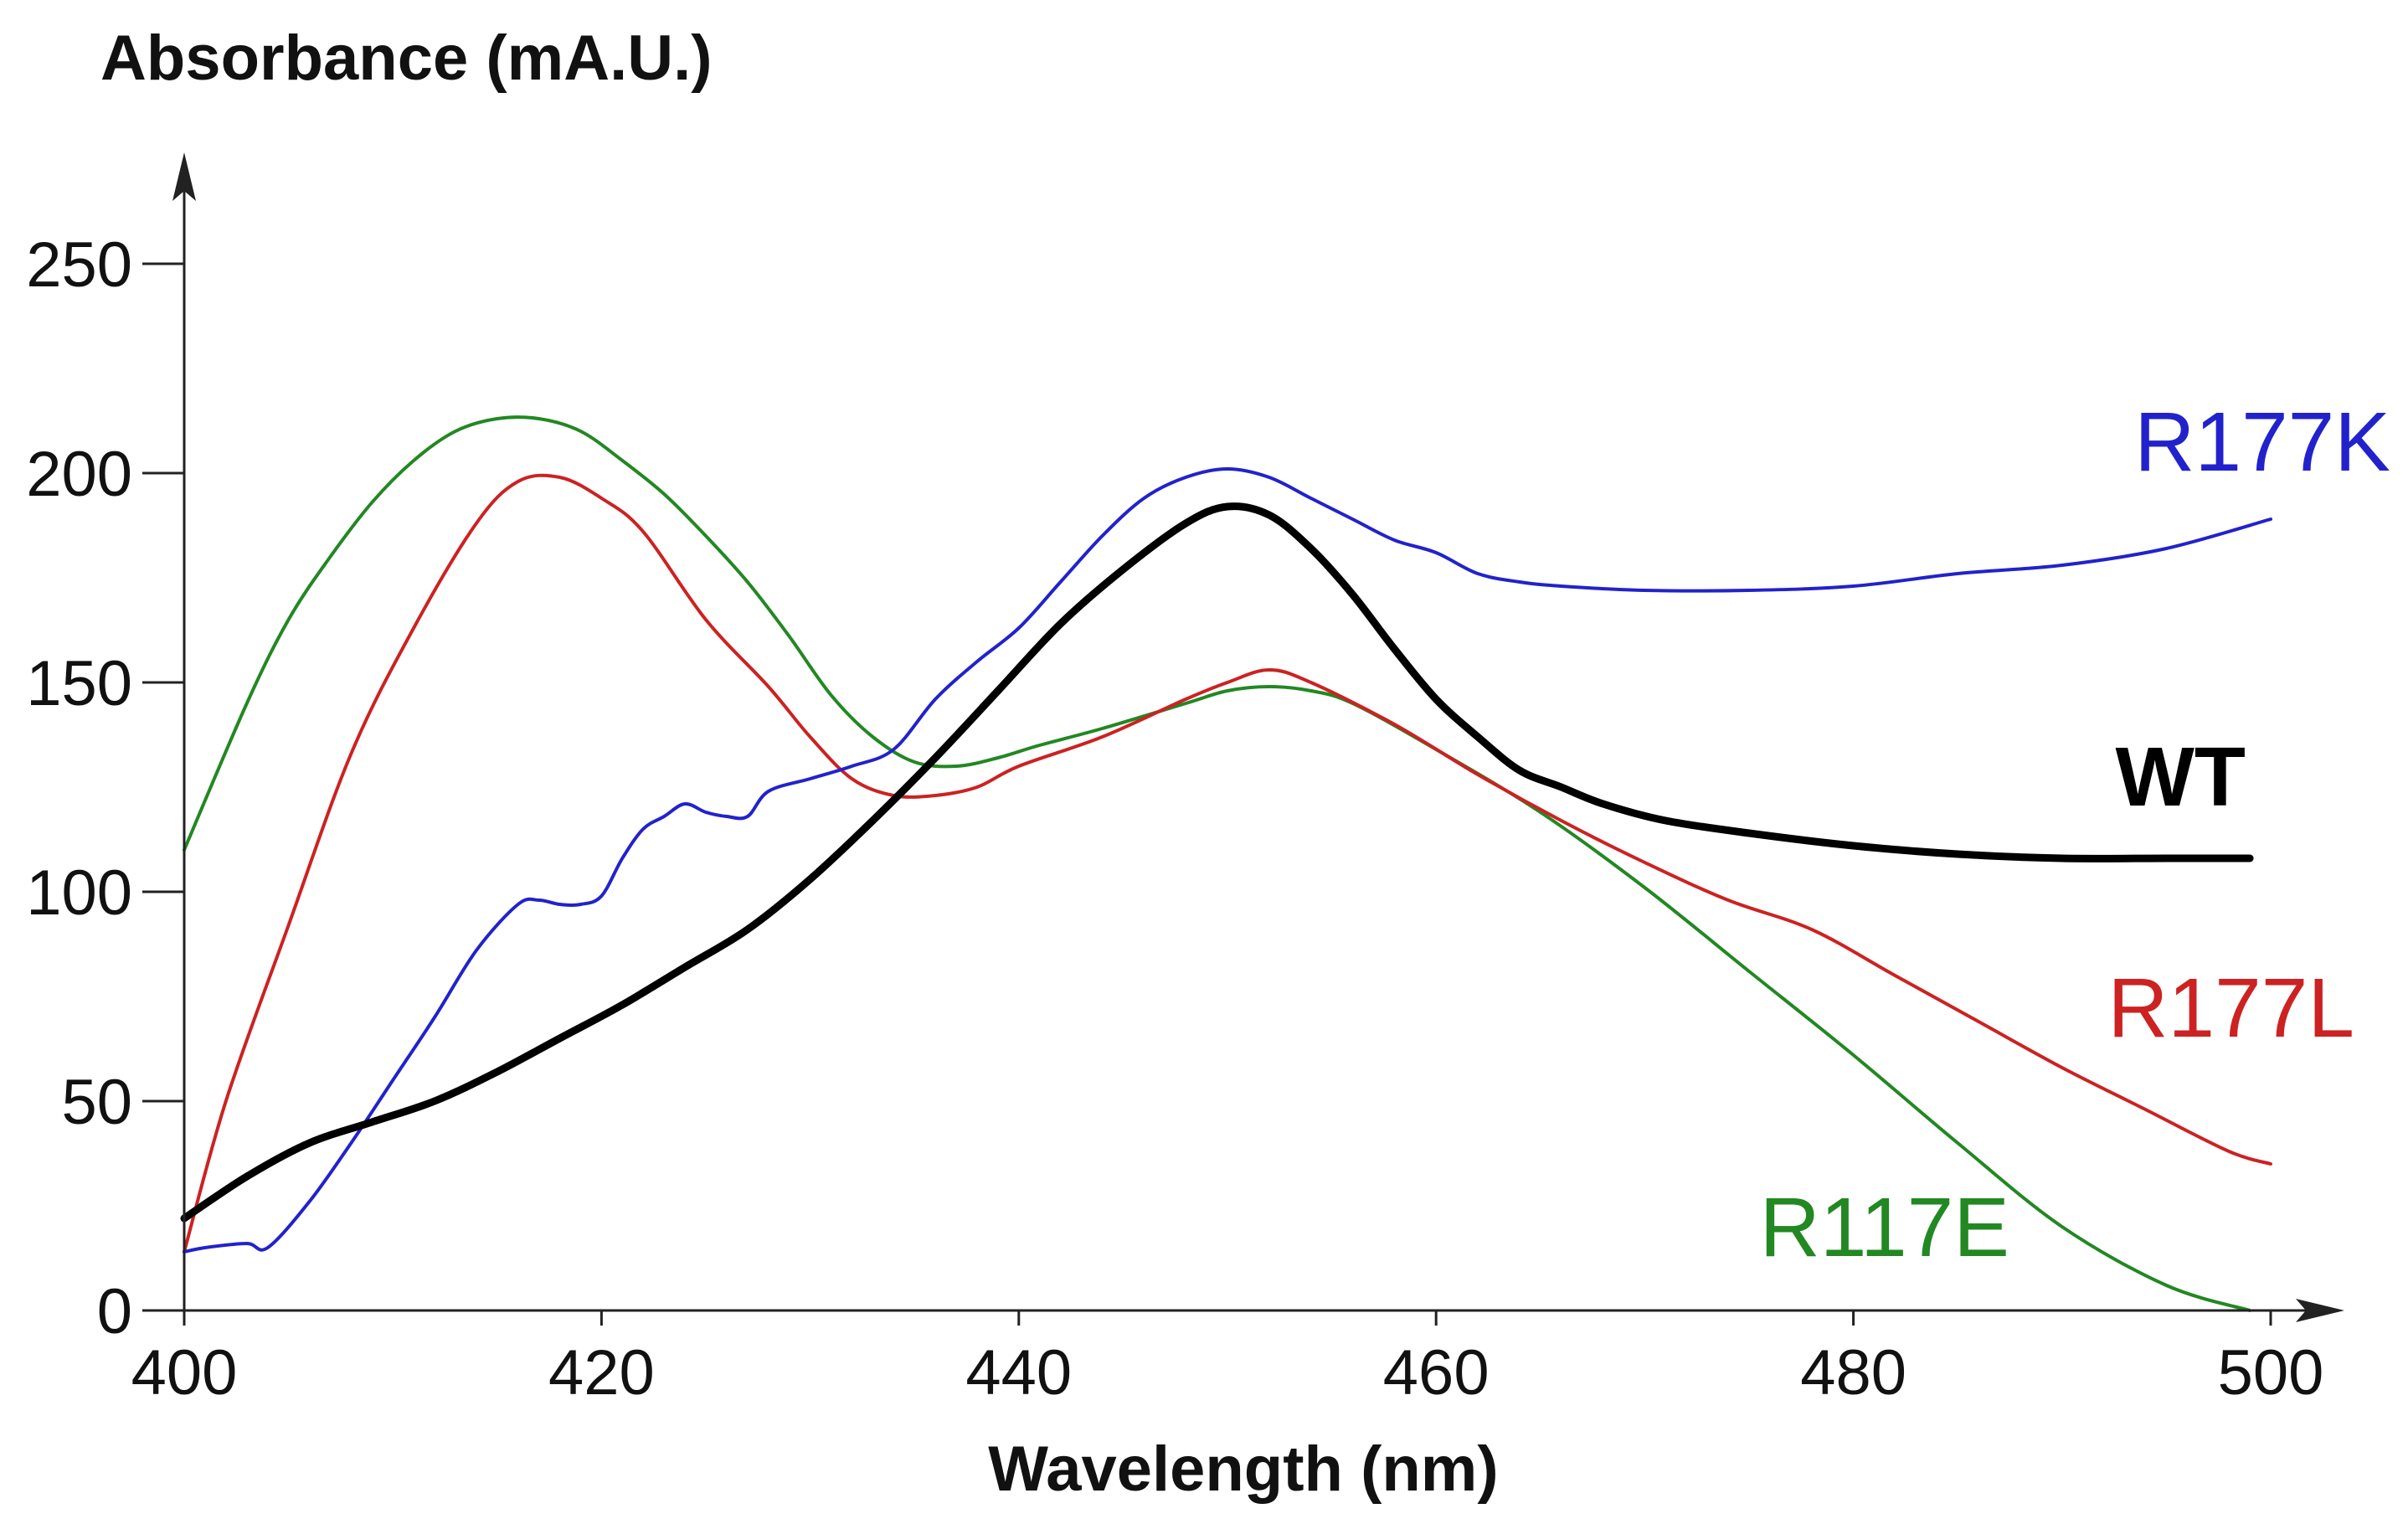  Describe the element at coordinates (2271, 1373) in the screenshot. I see `x-tick-label: 500` at that location.